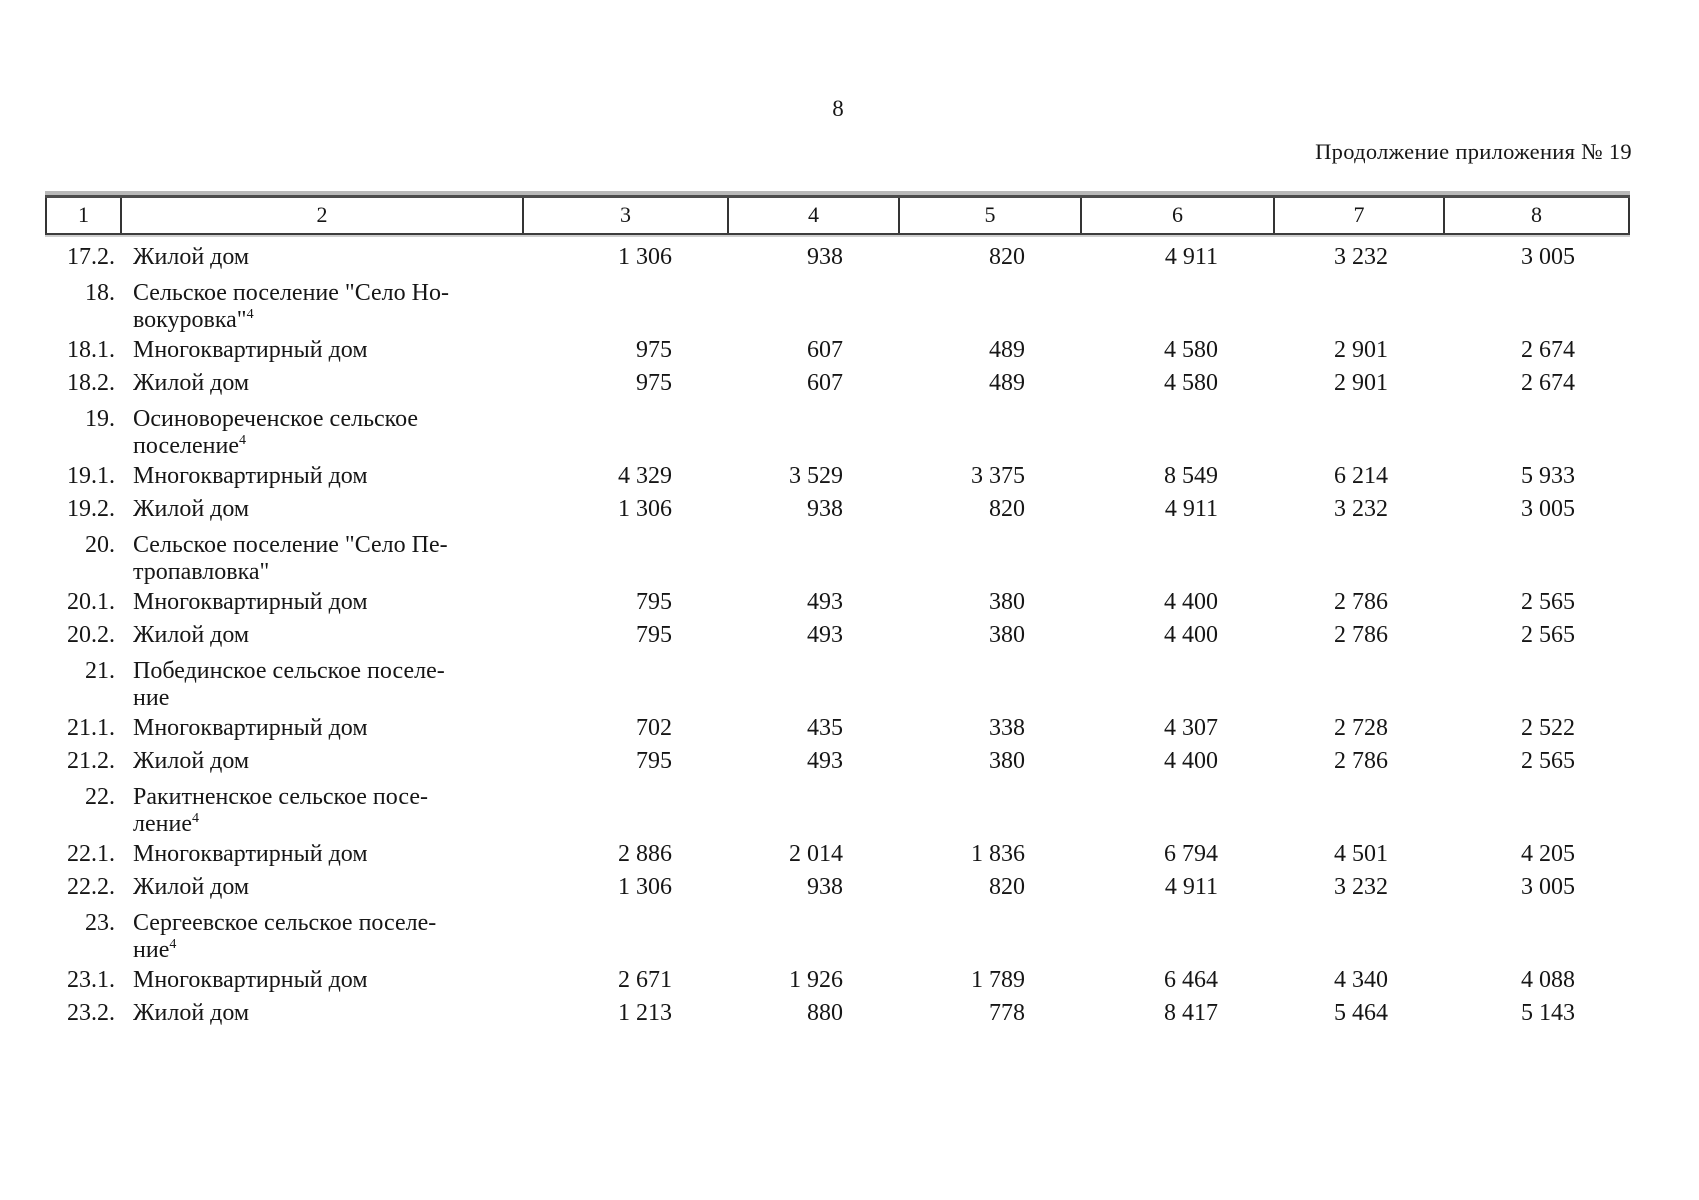  I want to click on value-col-4: 880, so click(825, 1013).